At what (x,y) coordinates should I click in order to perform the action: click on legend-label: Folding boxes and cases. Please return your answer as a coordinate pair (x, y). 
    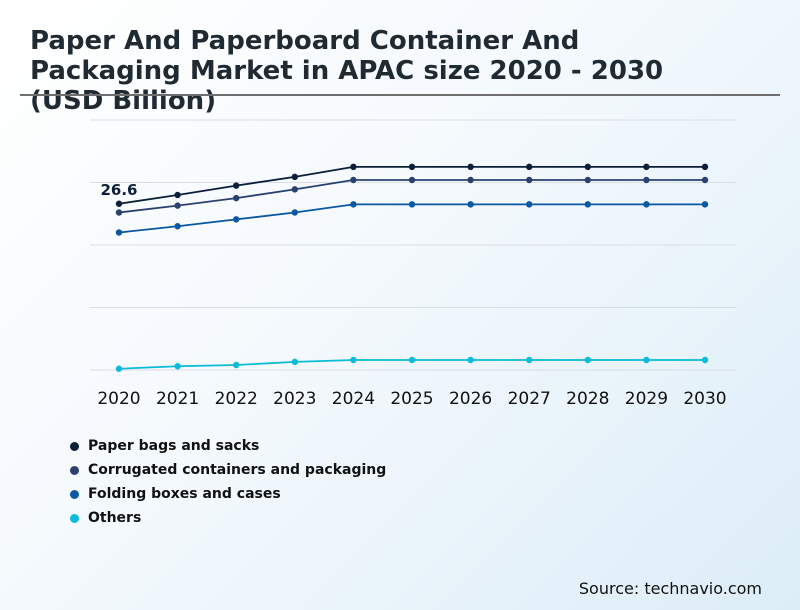
    Looking at the image, I should click on (184, 494).